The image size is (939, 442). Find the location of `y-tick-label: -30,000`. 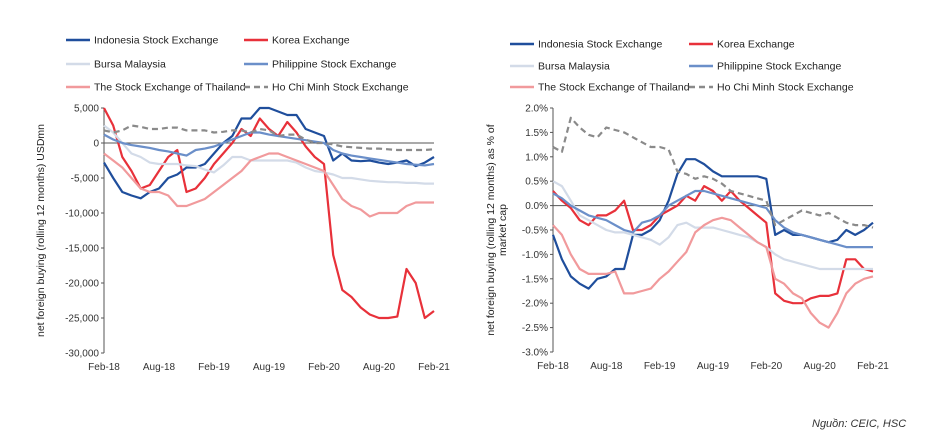

y-tick-label: -30,000 is located at coordinates (82, 354).